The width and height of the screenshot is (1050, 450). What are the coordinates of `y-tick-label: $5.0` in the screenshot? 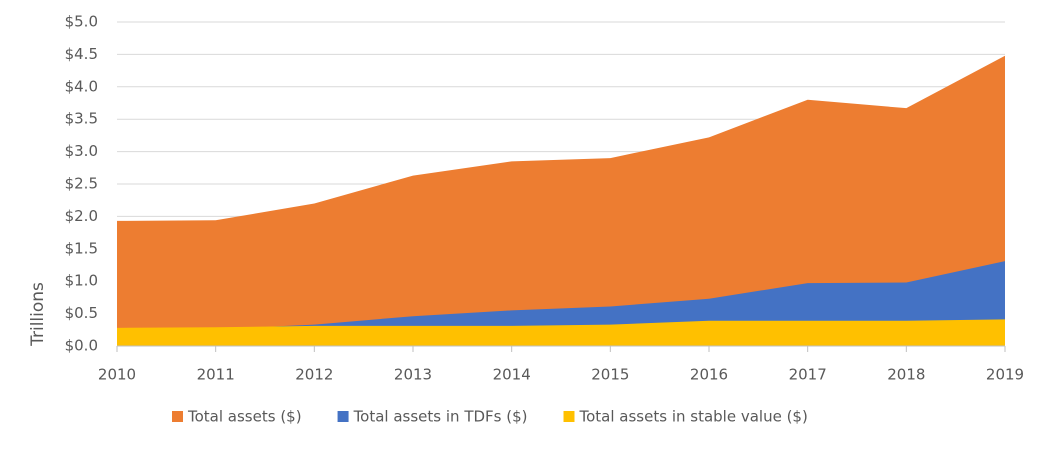 It's located at (81, 22).